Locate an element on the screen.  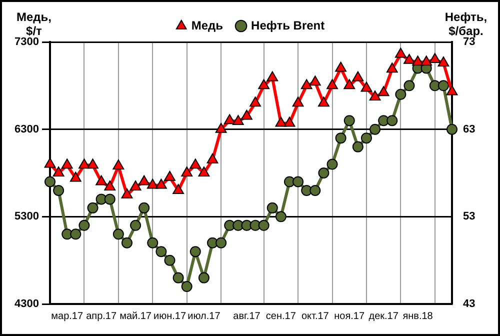
legend-label: Медь is located at coordinates (207, 25).